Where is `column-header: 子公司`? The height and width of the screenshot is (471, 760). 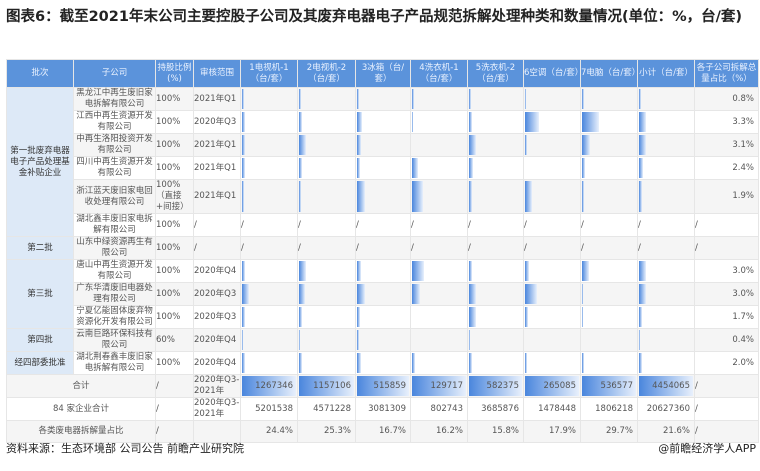 column-header: 子公司 is located at coordinates (114, 73).